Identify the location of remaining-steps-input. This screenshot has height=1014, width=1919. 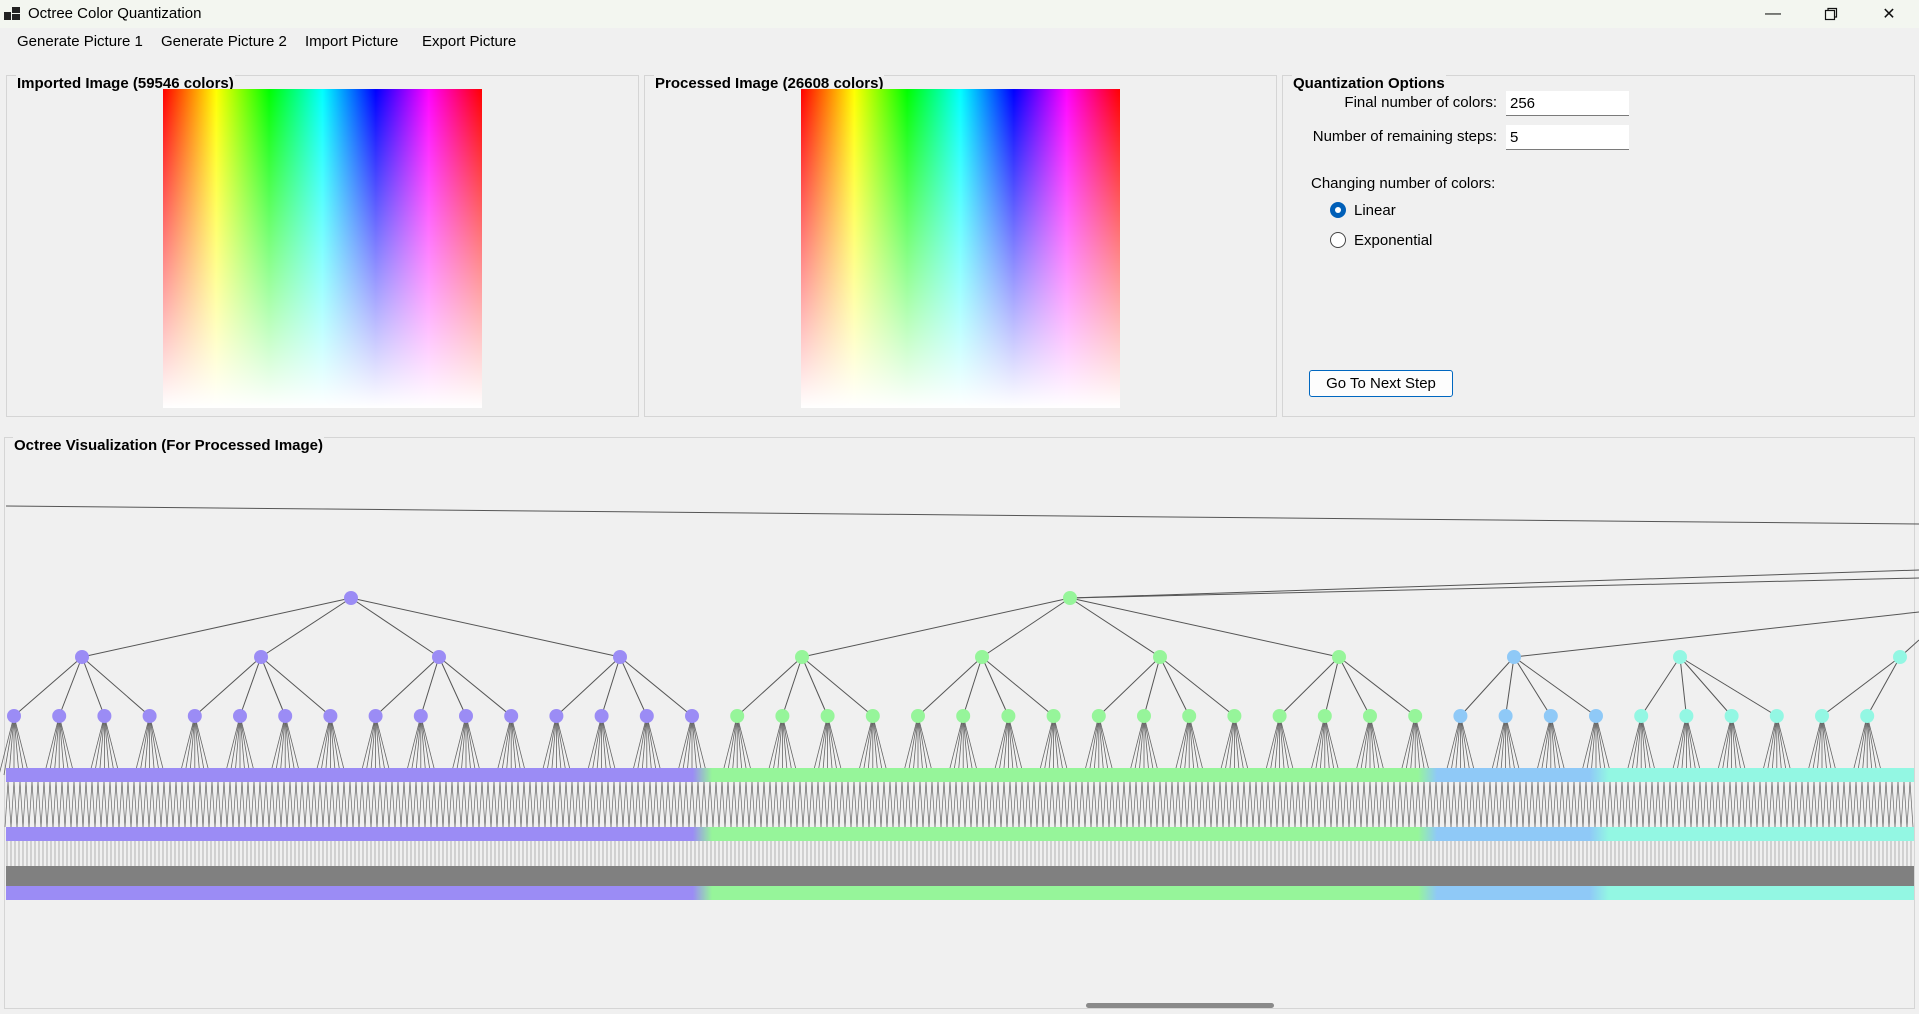
(1567, 137).